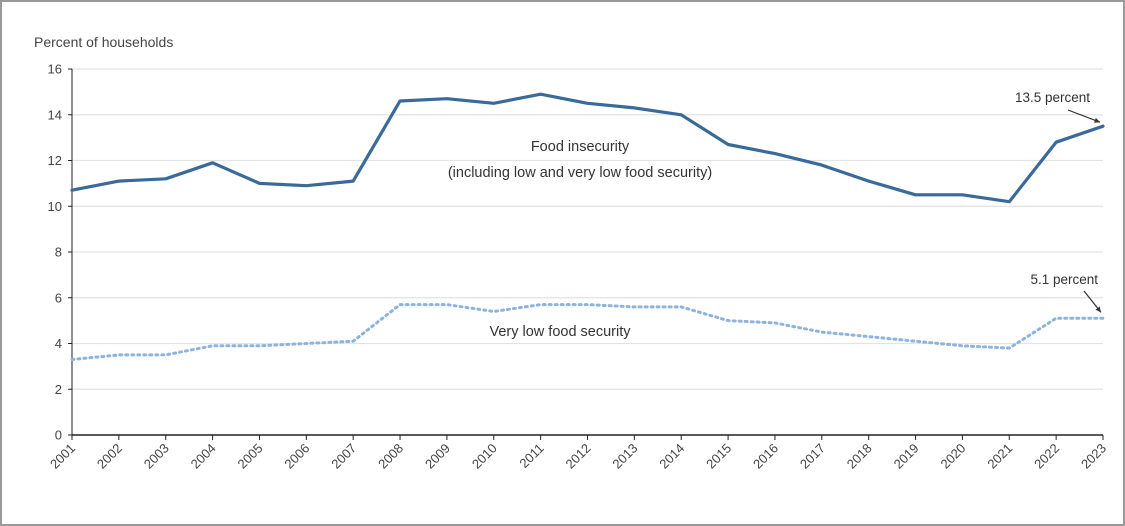 The image size is (1125, 526). What do you see at coordinates (624, 456) in the screenshot?
I see `x-tick-label: 2013` at bounding box center [624, 456].